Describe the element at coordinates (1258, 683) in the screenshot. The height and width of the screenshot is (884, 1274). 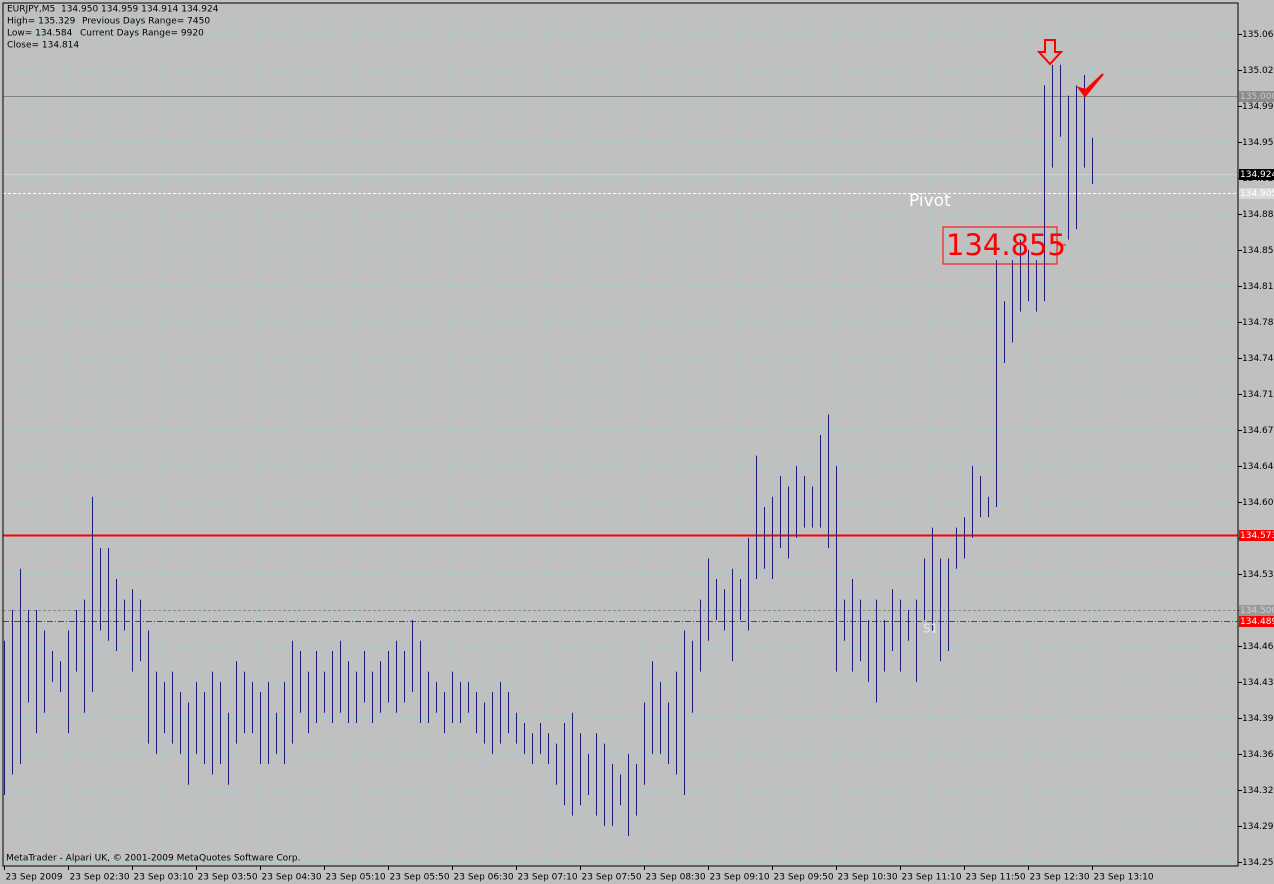
I see `y-tick-label: 134.430` at that location.